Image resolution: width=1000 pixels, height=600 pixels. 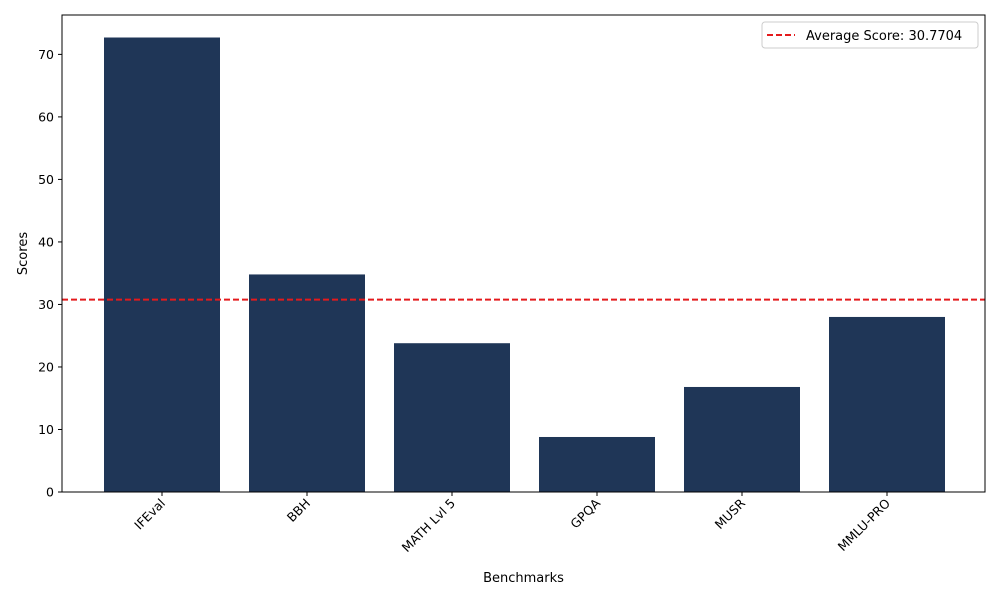 I want to click on x-axis-title: Benchmarks, so click(x=523, y=578).